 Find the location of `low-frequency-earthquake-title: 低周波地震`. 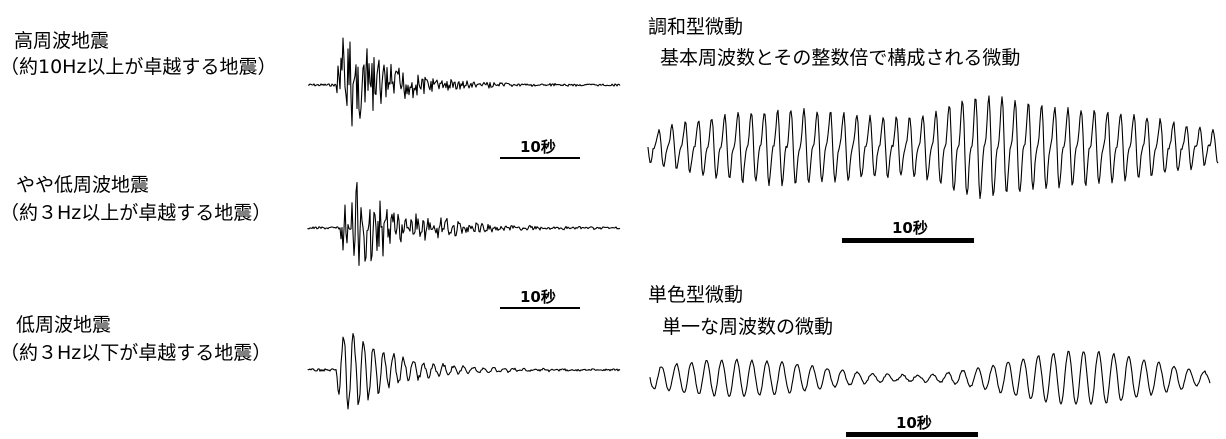

low-frequency-earthquake-title: 低周波地震 is located at coordinates (64, 325).